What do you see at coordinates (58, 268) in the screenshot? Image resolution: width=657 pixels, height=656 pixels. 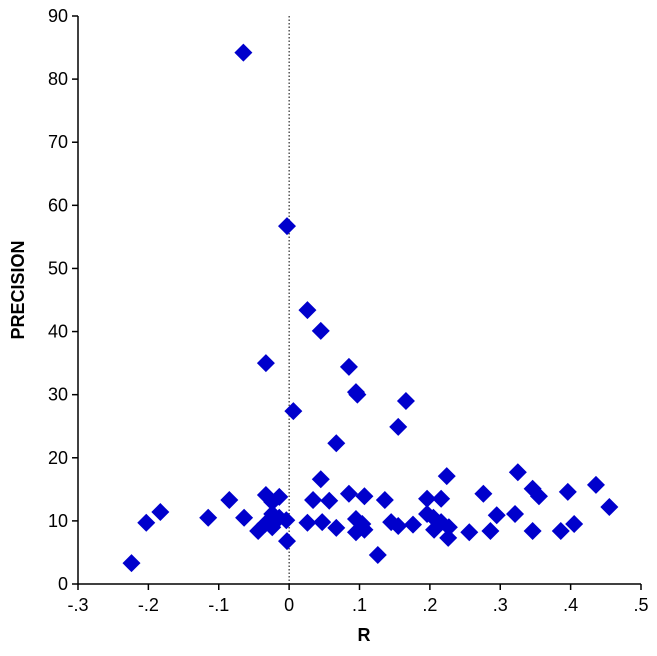 I see `y-tick-label: 50` at bounding box center [58, 268].